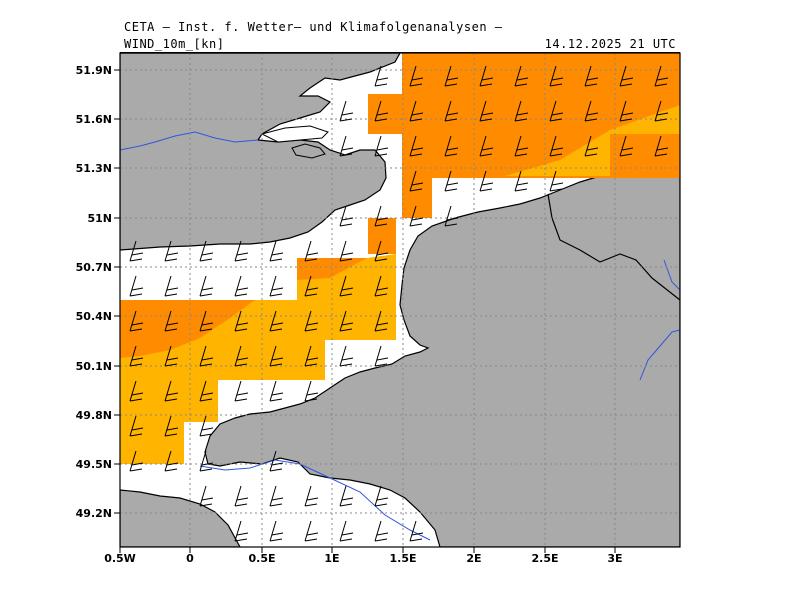  Describe the element at coordinates (94, 464) in the screenshot. I see `lat-label: 49.5N` at that location.